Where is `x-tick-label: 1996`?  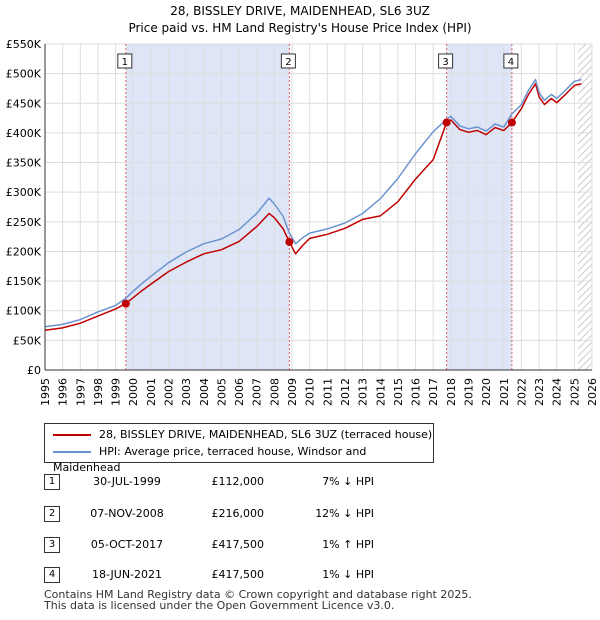
x-tick-label: 1996 is located at coordinates (63, 392).